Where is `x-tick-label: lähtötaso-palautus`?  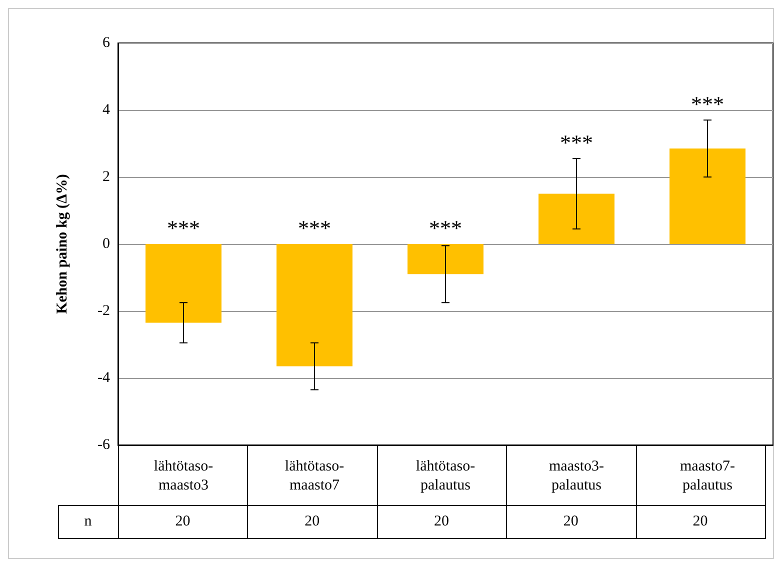 x-tick-label: lähtötaso-palautus is located at coordinates (446, 476).